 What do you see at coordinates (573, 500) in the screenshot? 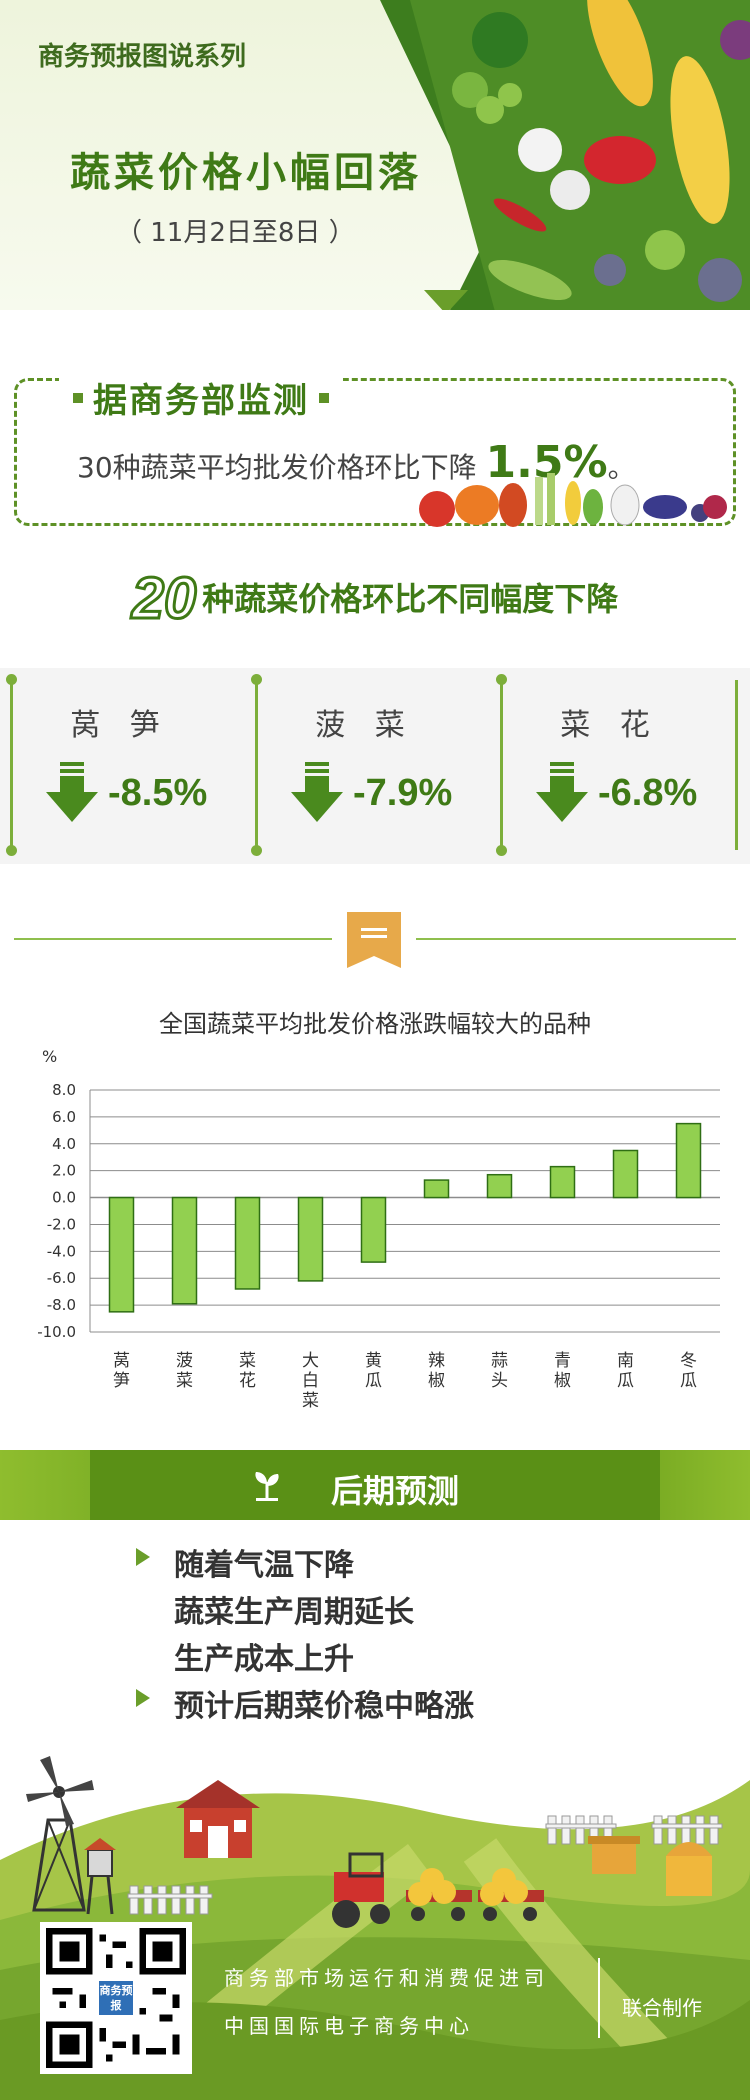
I see `vegetable-strip-illustration` at bounding box center [573, 500].